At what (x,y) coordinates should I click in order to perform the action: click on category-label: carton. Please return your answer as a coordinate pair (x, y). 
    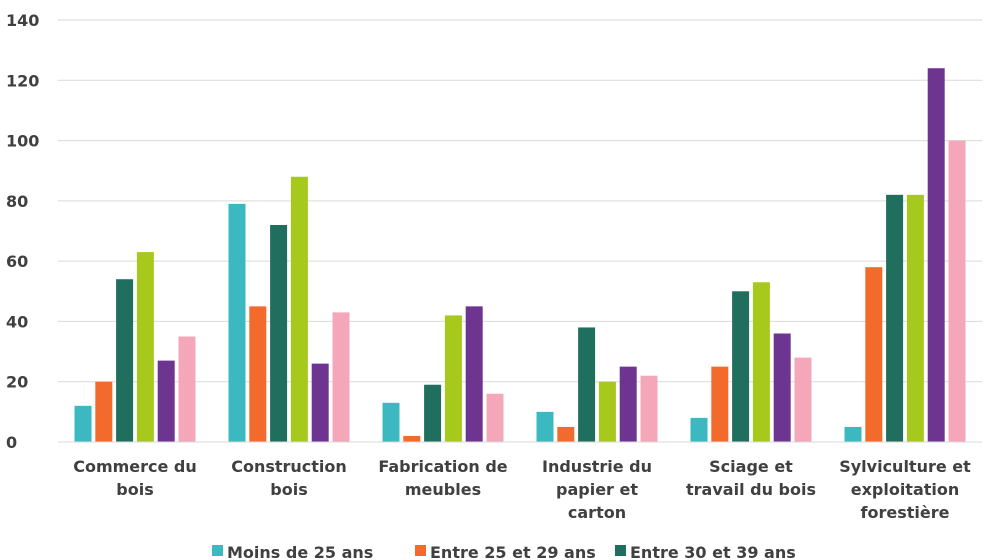
    Looking at the image, I should click on (597, 512).